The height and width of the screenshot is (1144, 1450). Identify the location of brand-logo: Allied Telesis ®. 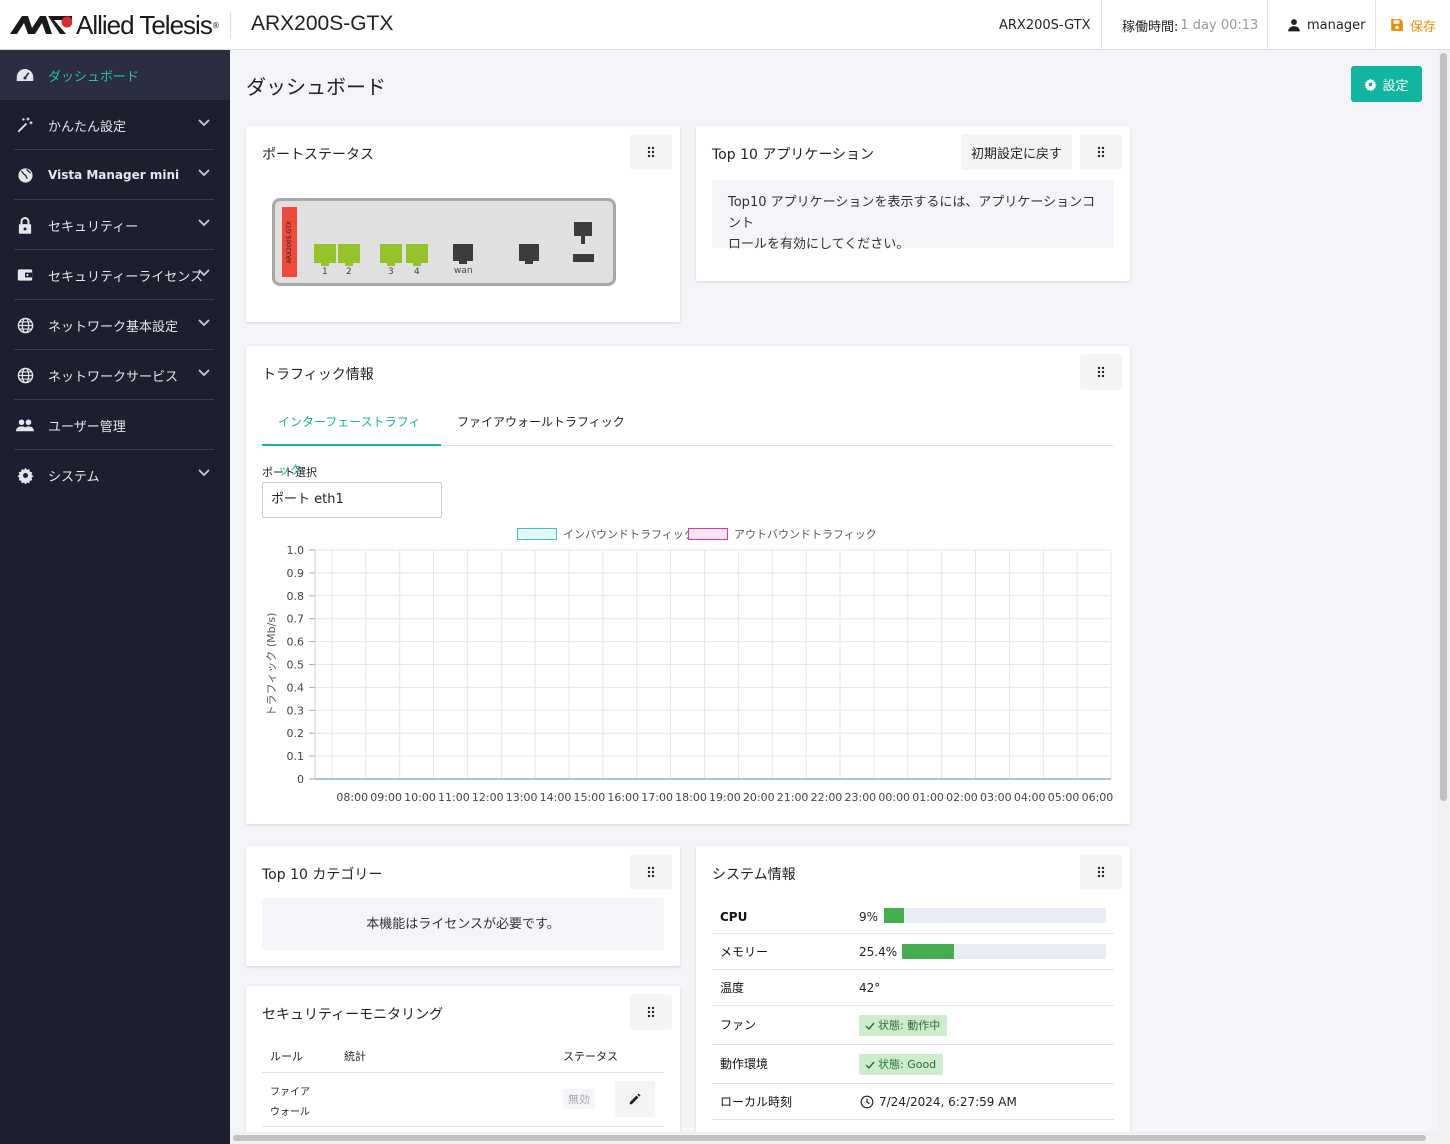
(115, 24).